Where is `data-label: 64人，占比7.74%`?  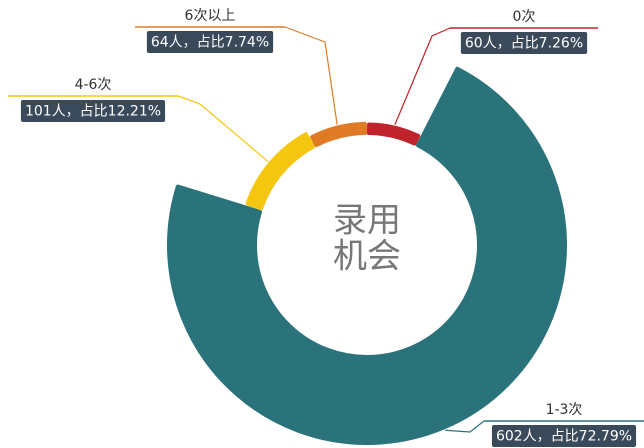 data-label: 64人，占比7.74% is located at coordinates (210, 43).